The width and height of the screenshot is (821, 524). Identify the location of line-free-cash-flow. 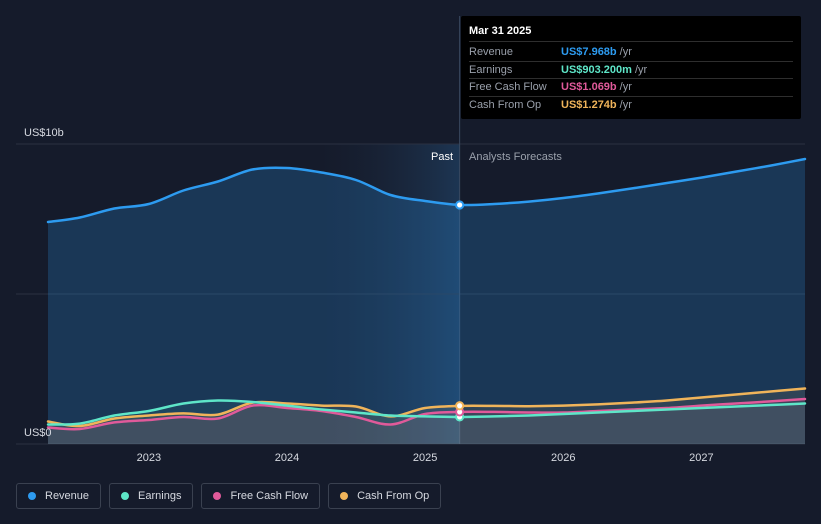
(426, 414).